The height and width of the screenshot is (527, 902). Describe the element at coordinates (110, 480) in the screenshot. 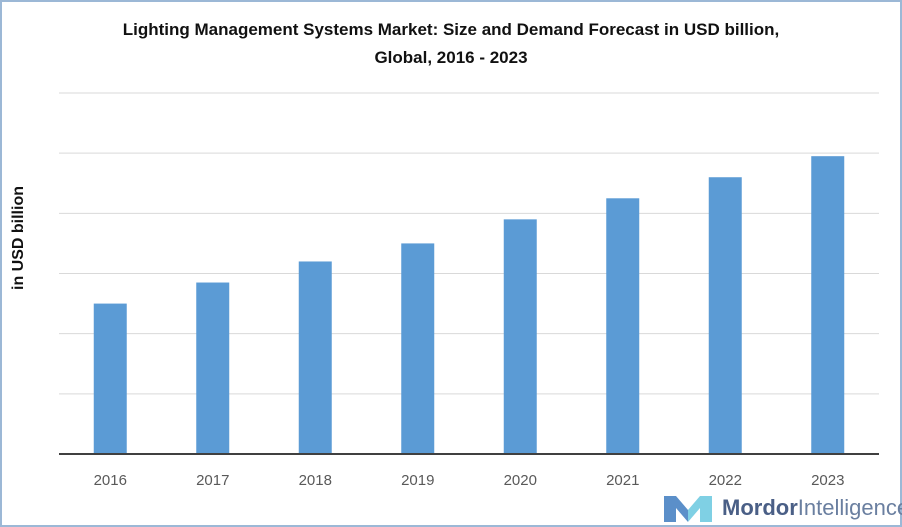

I see `x-tick-label-2016: 2016` at that location.